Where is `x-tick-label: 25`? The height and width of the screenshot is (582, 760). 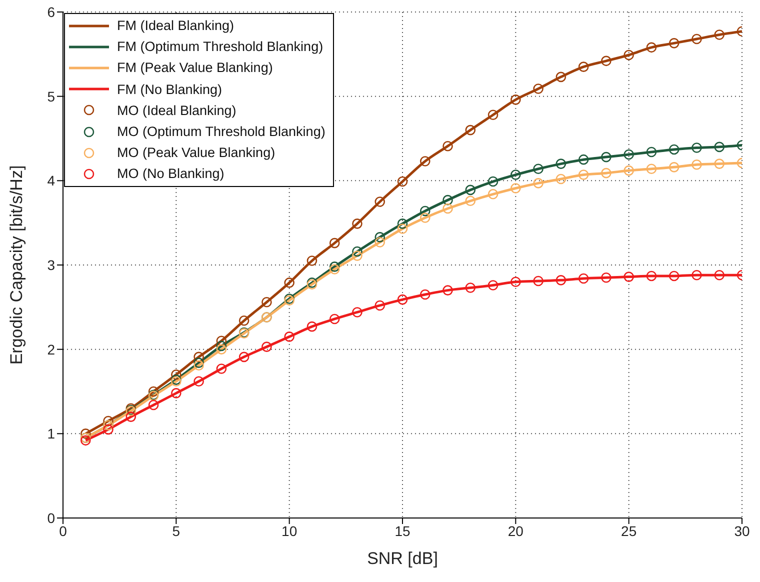
x-tick-label: 25 is located at coordinates (629, 530).